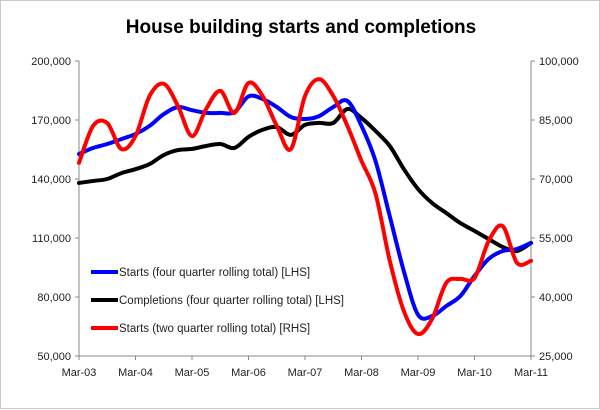 This screenshot has height=410, width=600. I want to click on x-tick-label: Mar-08, so click(361, 373).